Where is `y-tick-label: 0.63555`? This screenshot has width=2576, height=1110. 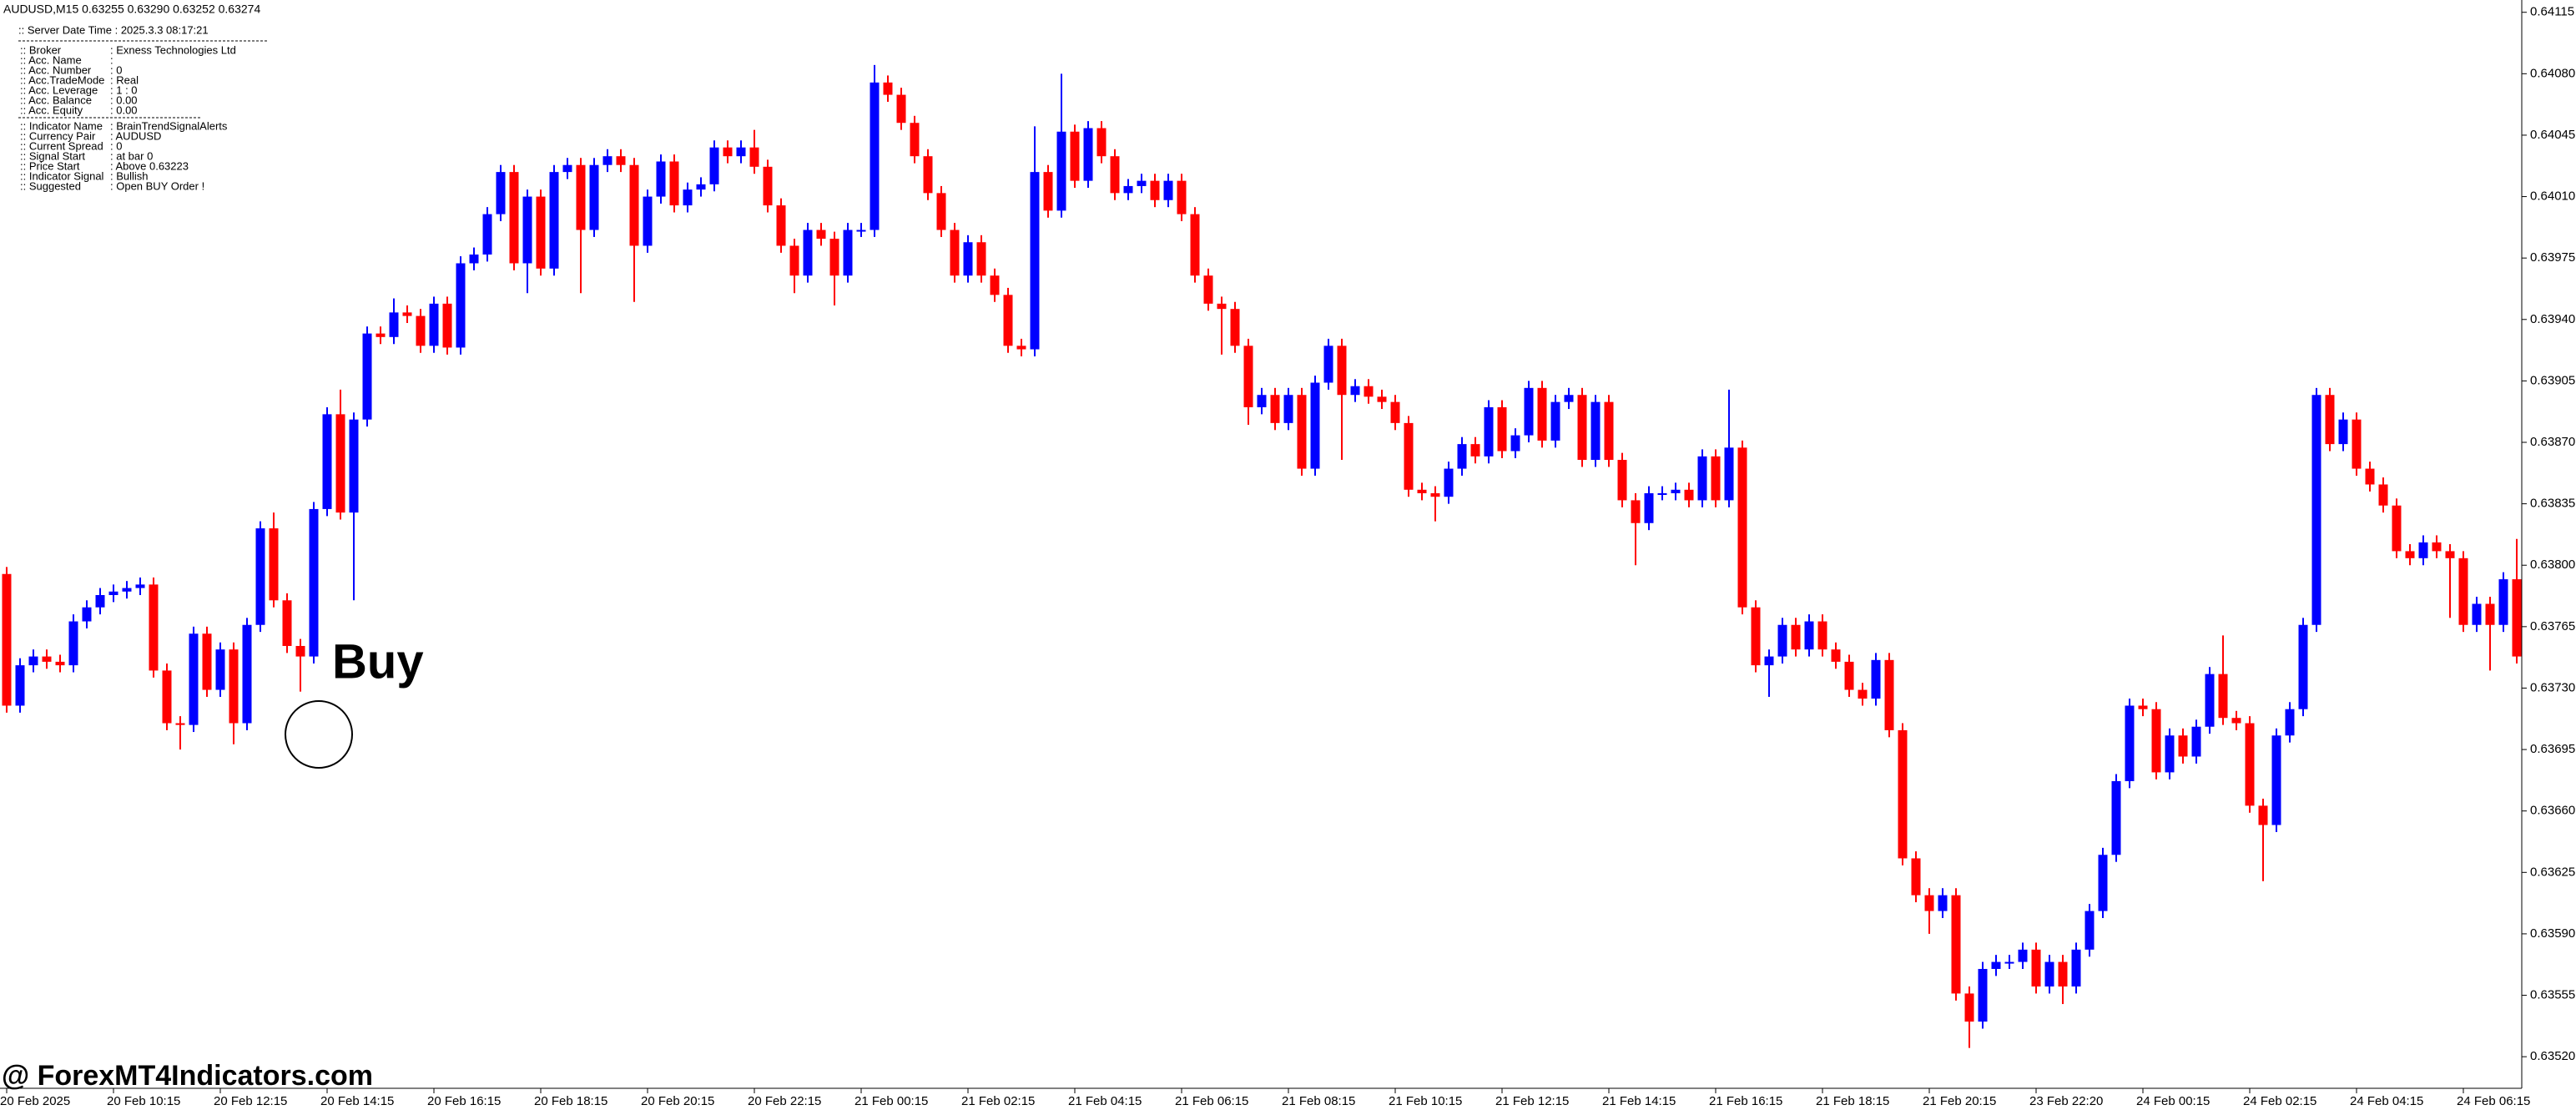 y-tick-label: 0.63555 is located at coordinates (2552, 994).